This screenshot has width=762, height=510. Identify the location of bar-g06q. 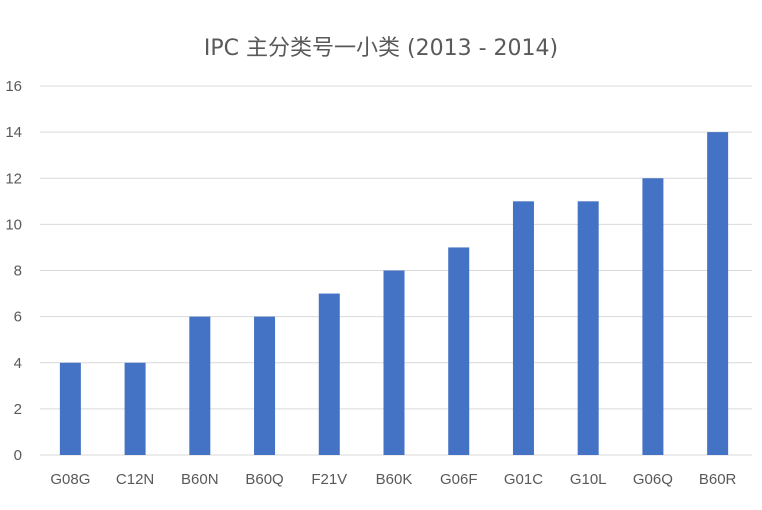
(653, 316).